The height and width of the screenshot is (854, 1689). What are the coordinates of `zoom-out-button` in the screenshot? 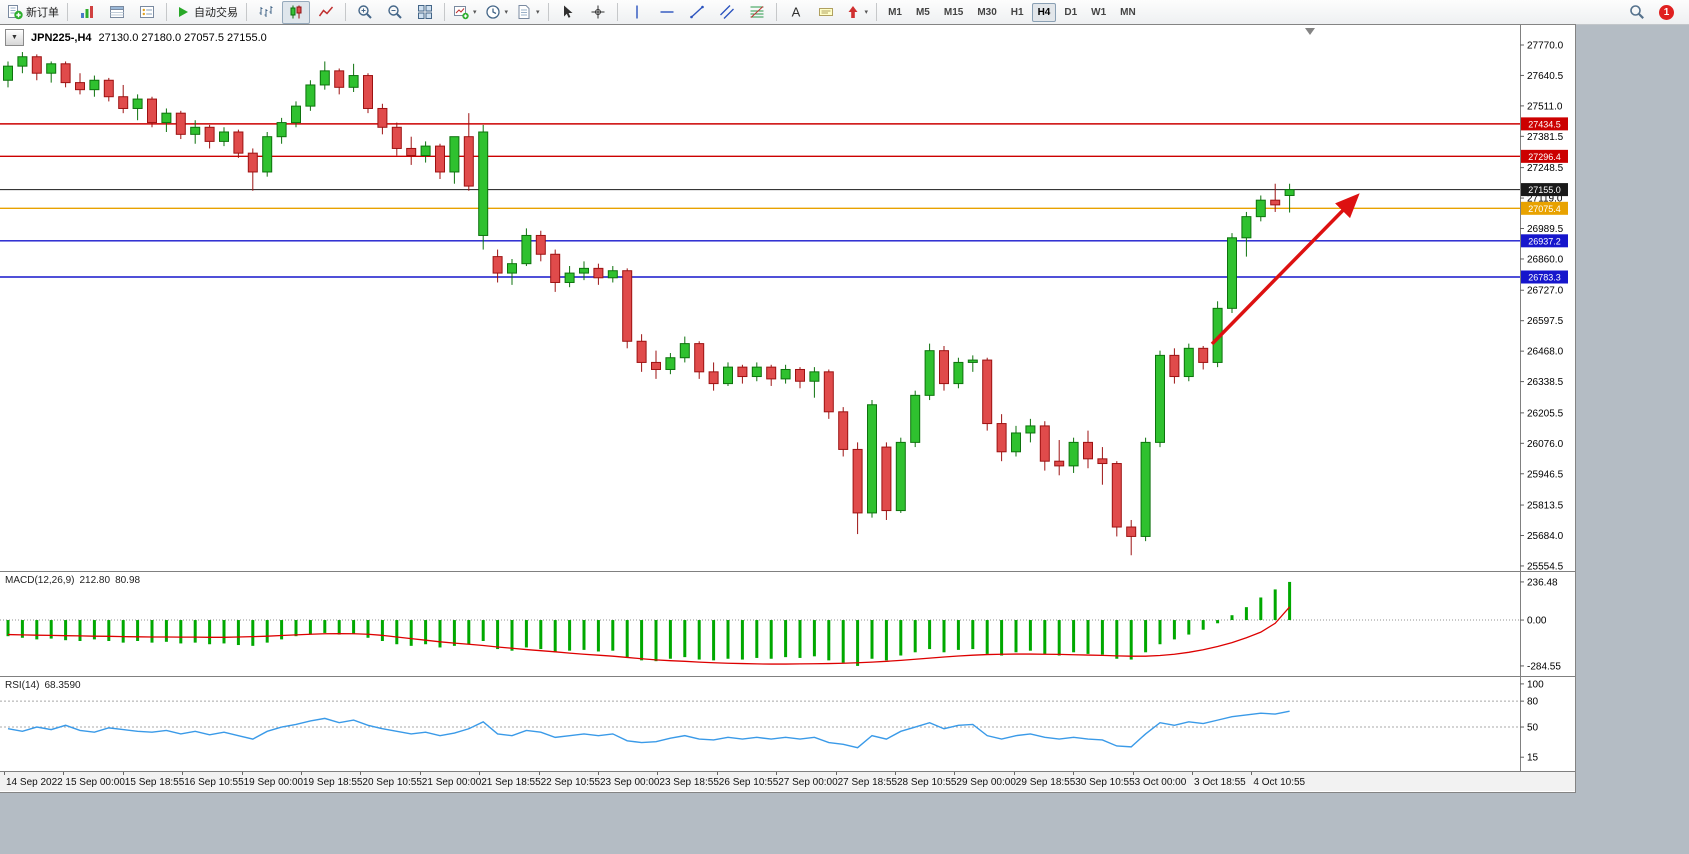 It's located at (395, 12).